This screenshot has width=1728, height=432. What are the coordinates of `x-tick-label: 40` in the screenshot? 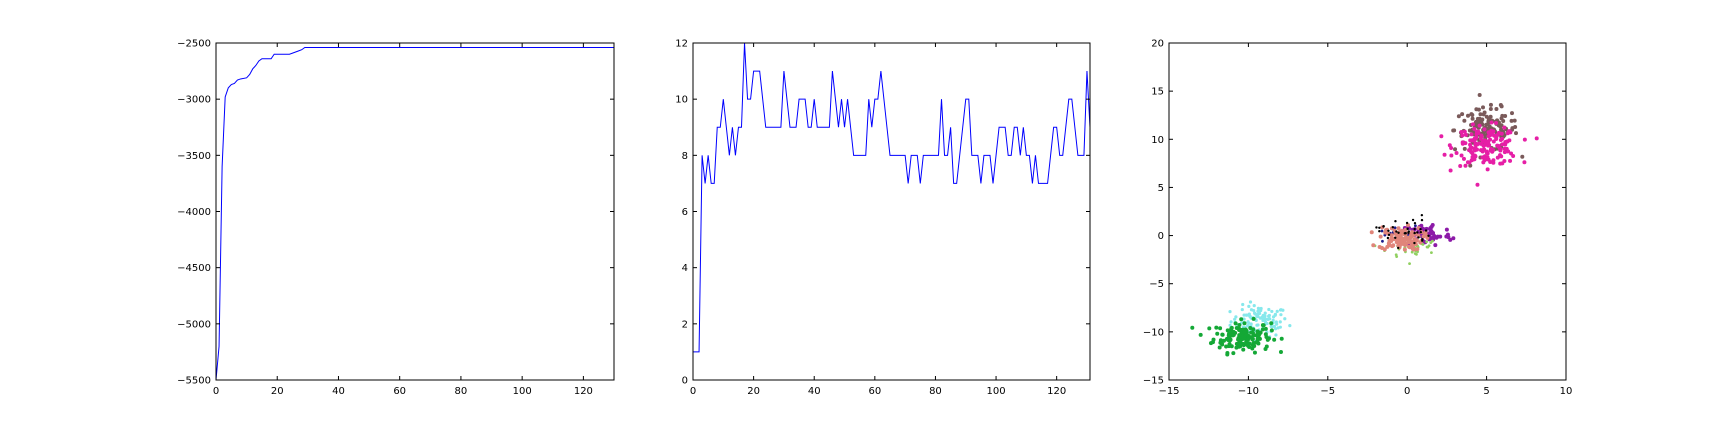 It's located at (814, 391).